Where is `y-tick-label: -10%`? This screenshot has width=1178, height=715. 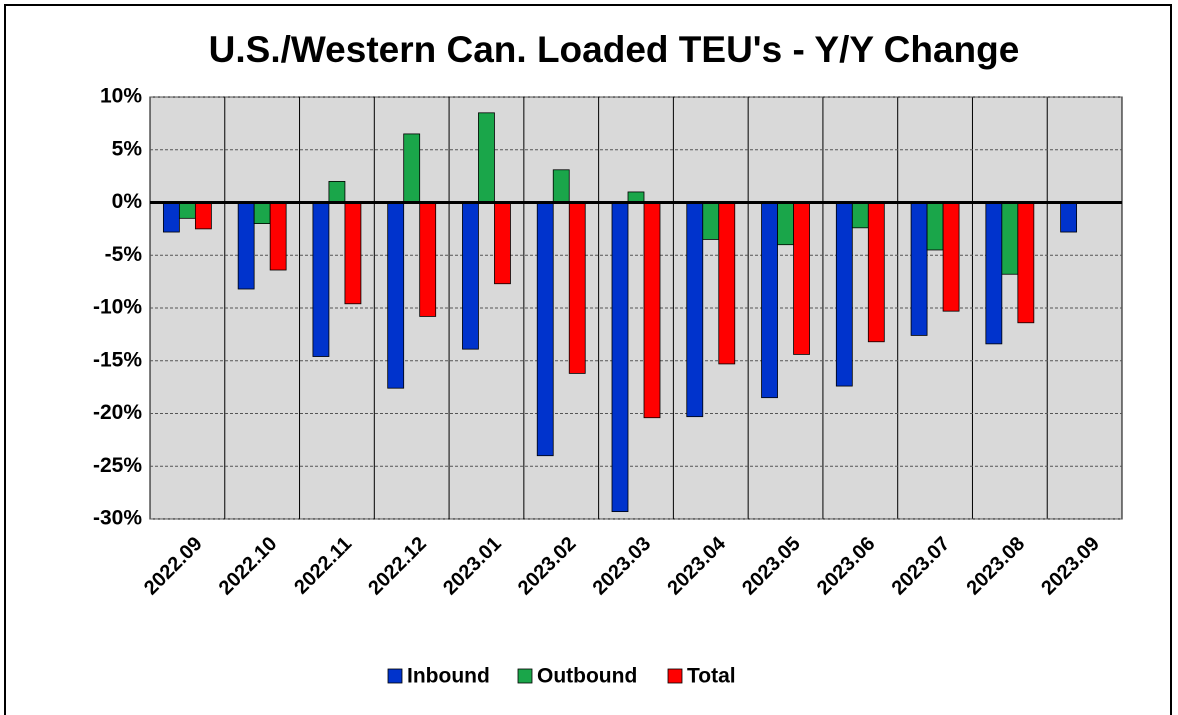 y-tick-label: -10% is located at coordinates (117, 307).